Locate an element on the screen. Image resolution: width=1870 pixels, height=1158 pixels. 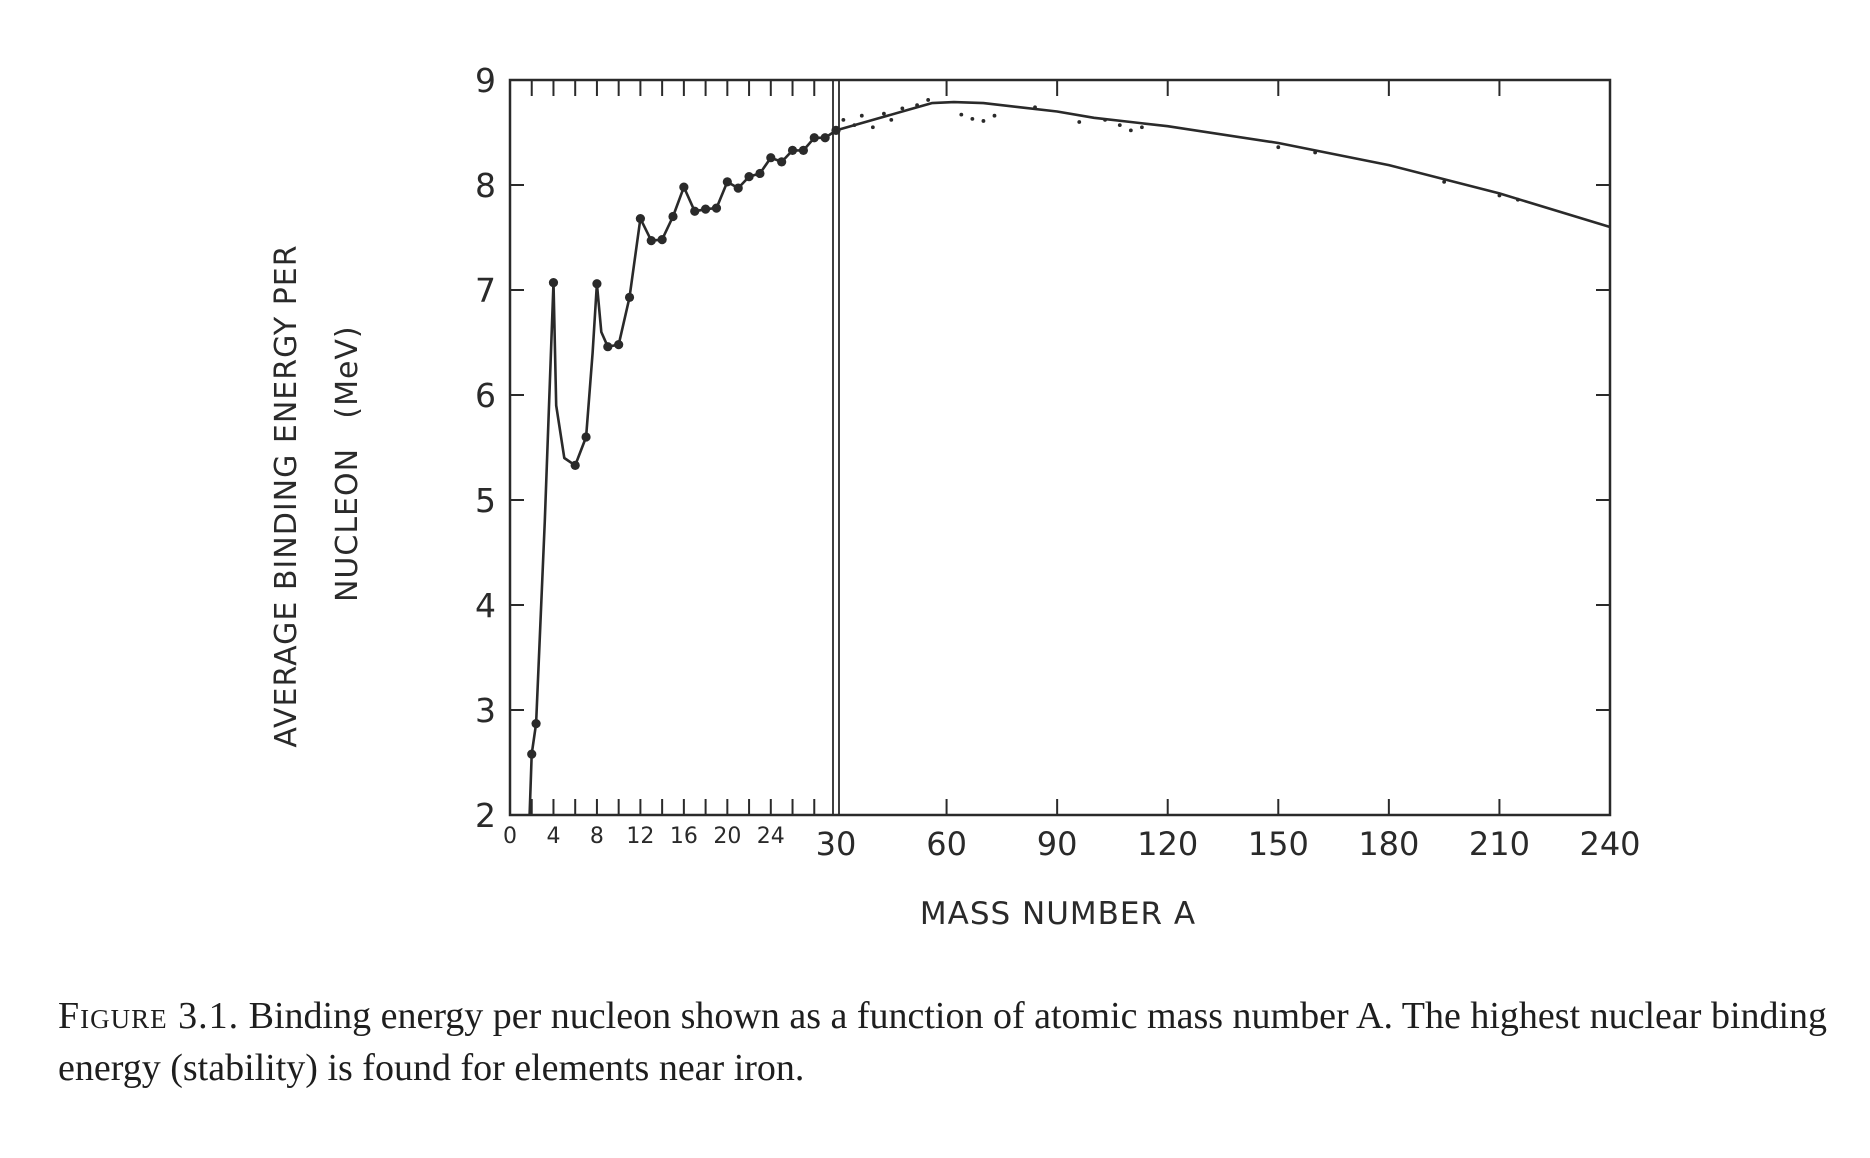
x-tick-label: 60 is located at coordinates (946, 844).